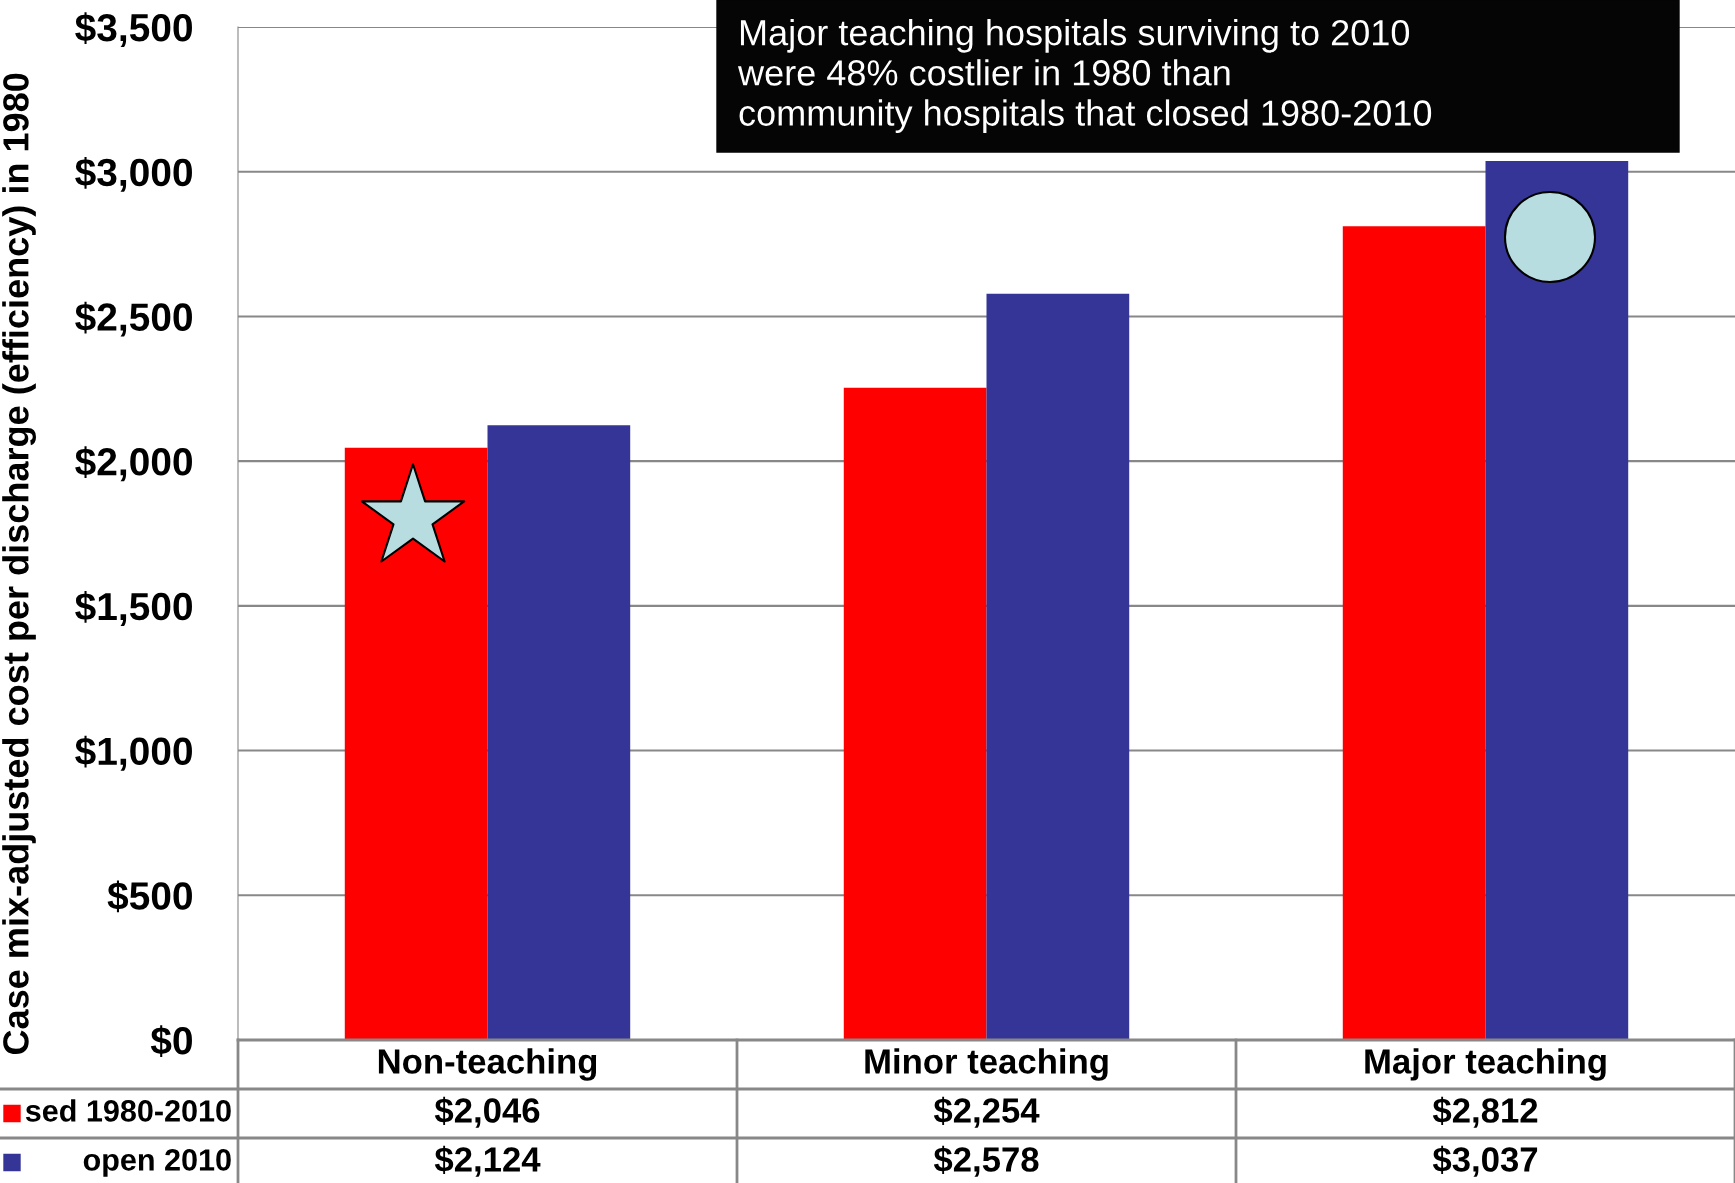  What do you see at coordinates (1084, 76) in the screenshot?
I see `annotation: Major teaching hospitals surviving to 2010 were 48% costlier in 1980 than community hospitals that closed 1980-2010` at bounding box center [1084, 76].